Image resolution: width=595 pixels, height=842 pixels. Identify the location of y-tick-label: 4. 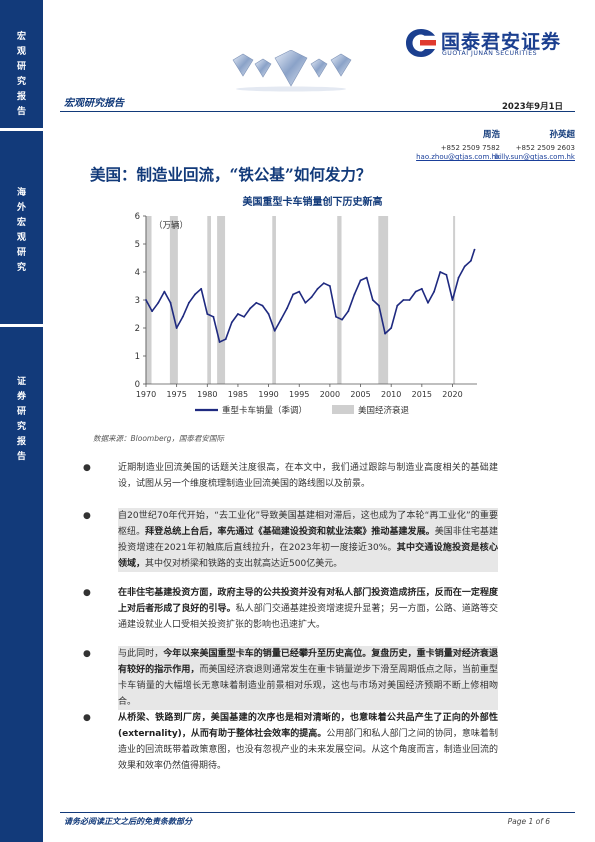
(137, 273).